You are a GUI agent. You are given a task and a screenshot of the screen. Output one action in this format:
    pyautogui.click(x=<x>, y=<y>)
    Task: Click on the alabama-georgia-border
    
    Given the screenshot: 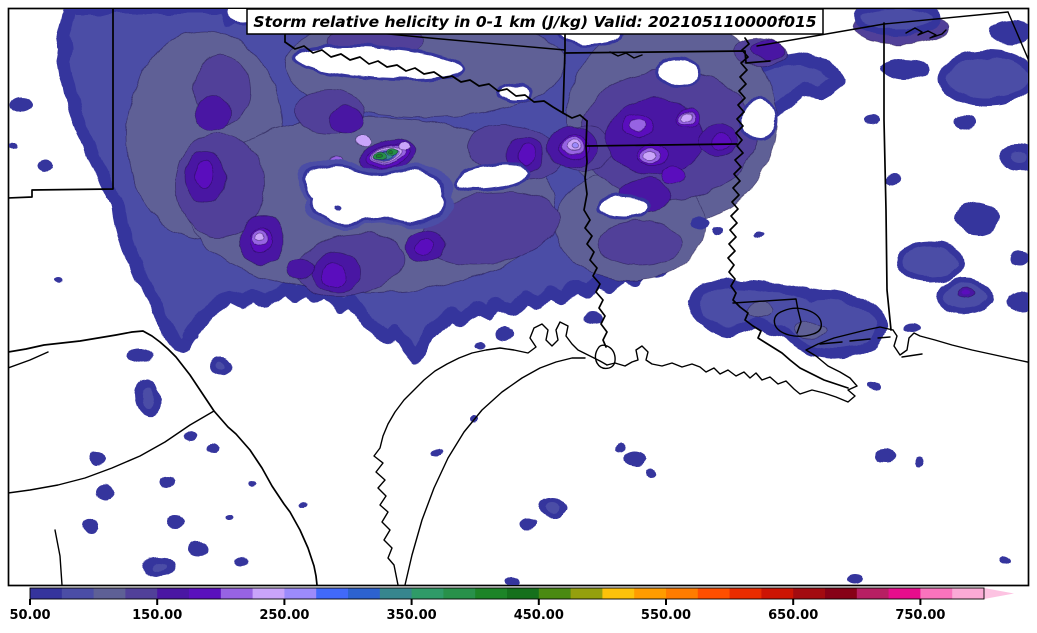 What is the action you would take?
    pyautogui.click(x=1017, y=36)
    